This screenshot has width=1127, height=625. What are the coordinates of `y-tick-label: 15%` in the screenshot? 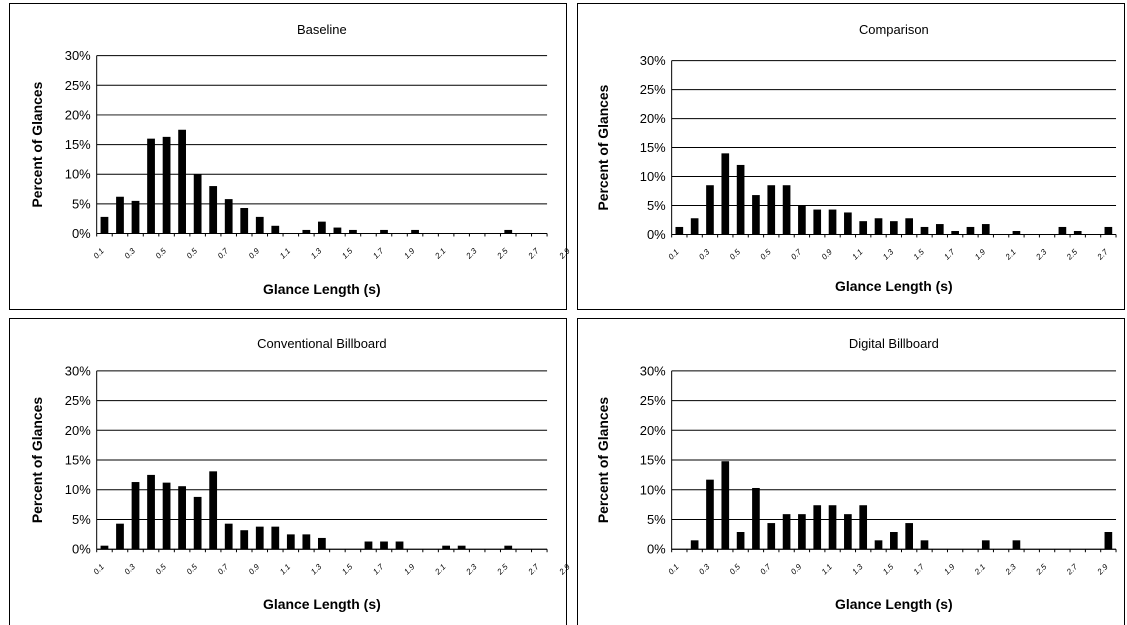 It's located at (78, 460).